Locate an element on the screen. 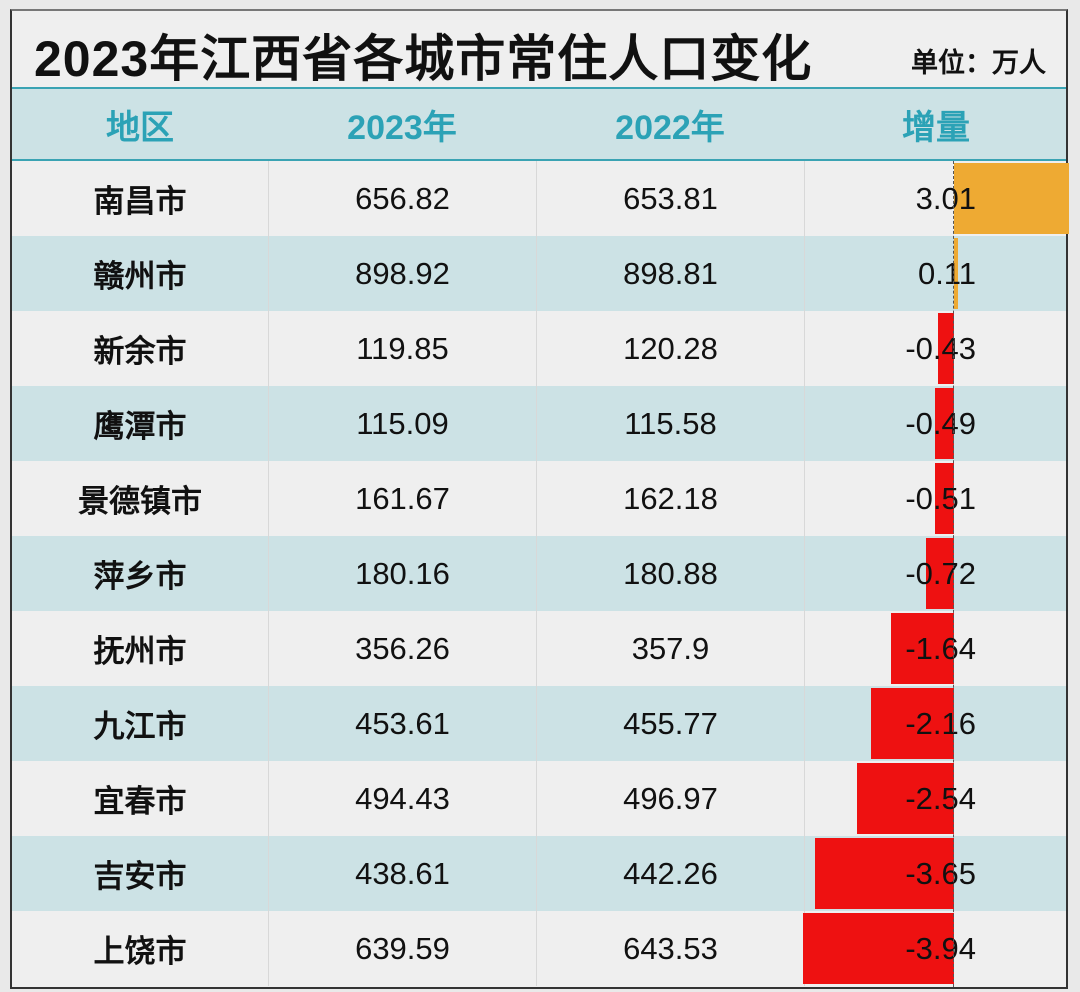 This screenshot has height=992, width=1080. change-value: 3.01 is located at coordinates (945, 198).